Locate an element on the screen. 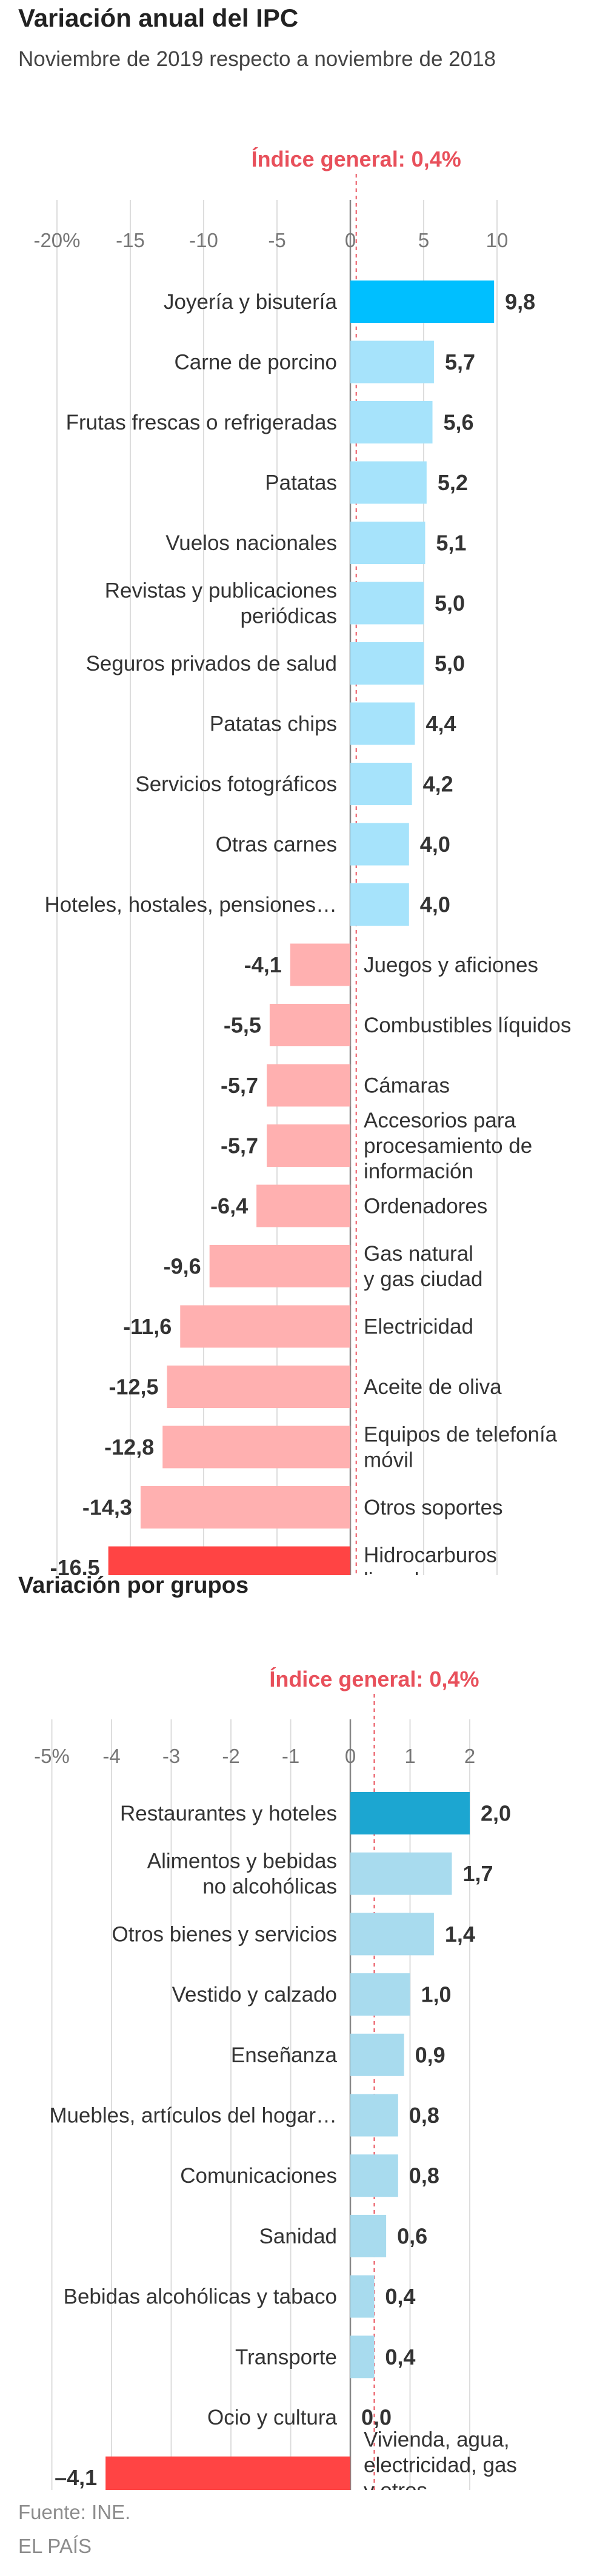  x-tick-label: -2 is located at coordinates (231, 1756).